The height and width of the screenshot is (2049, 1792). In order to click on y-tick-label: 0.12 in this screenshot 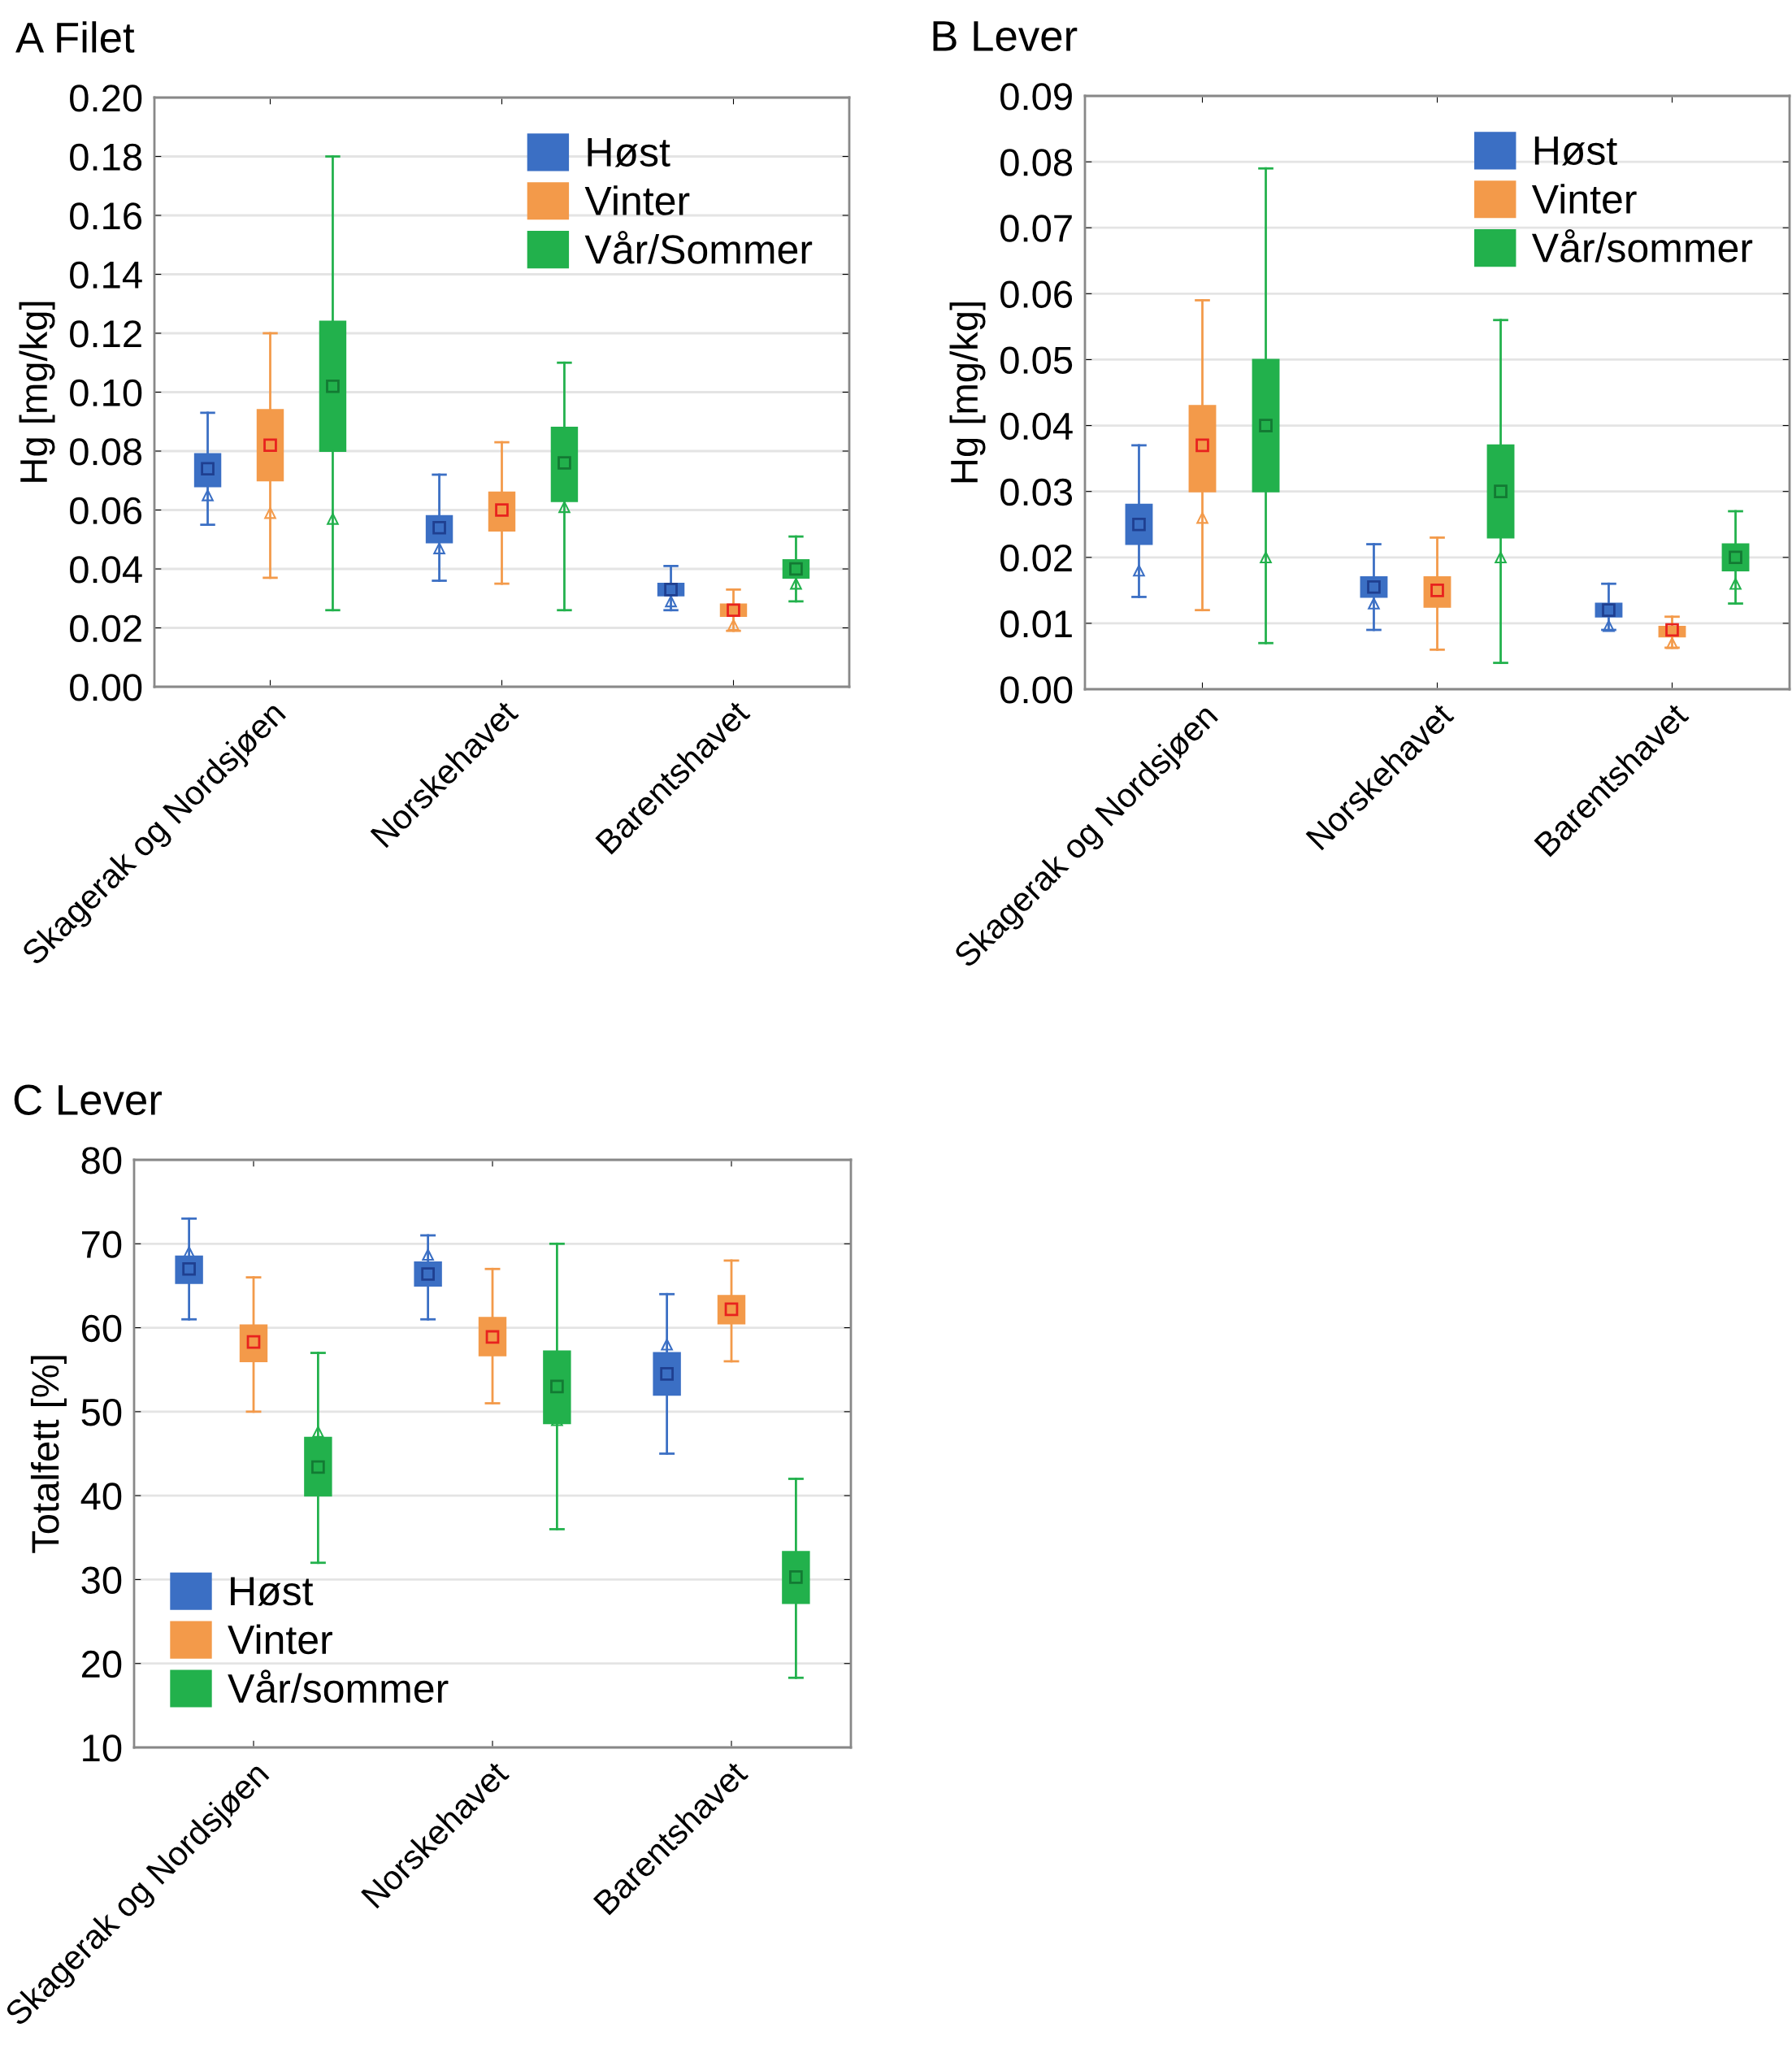, I will do `click(105, 334)`.